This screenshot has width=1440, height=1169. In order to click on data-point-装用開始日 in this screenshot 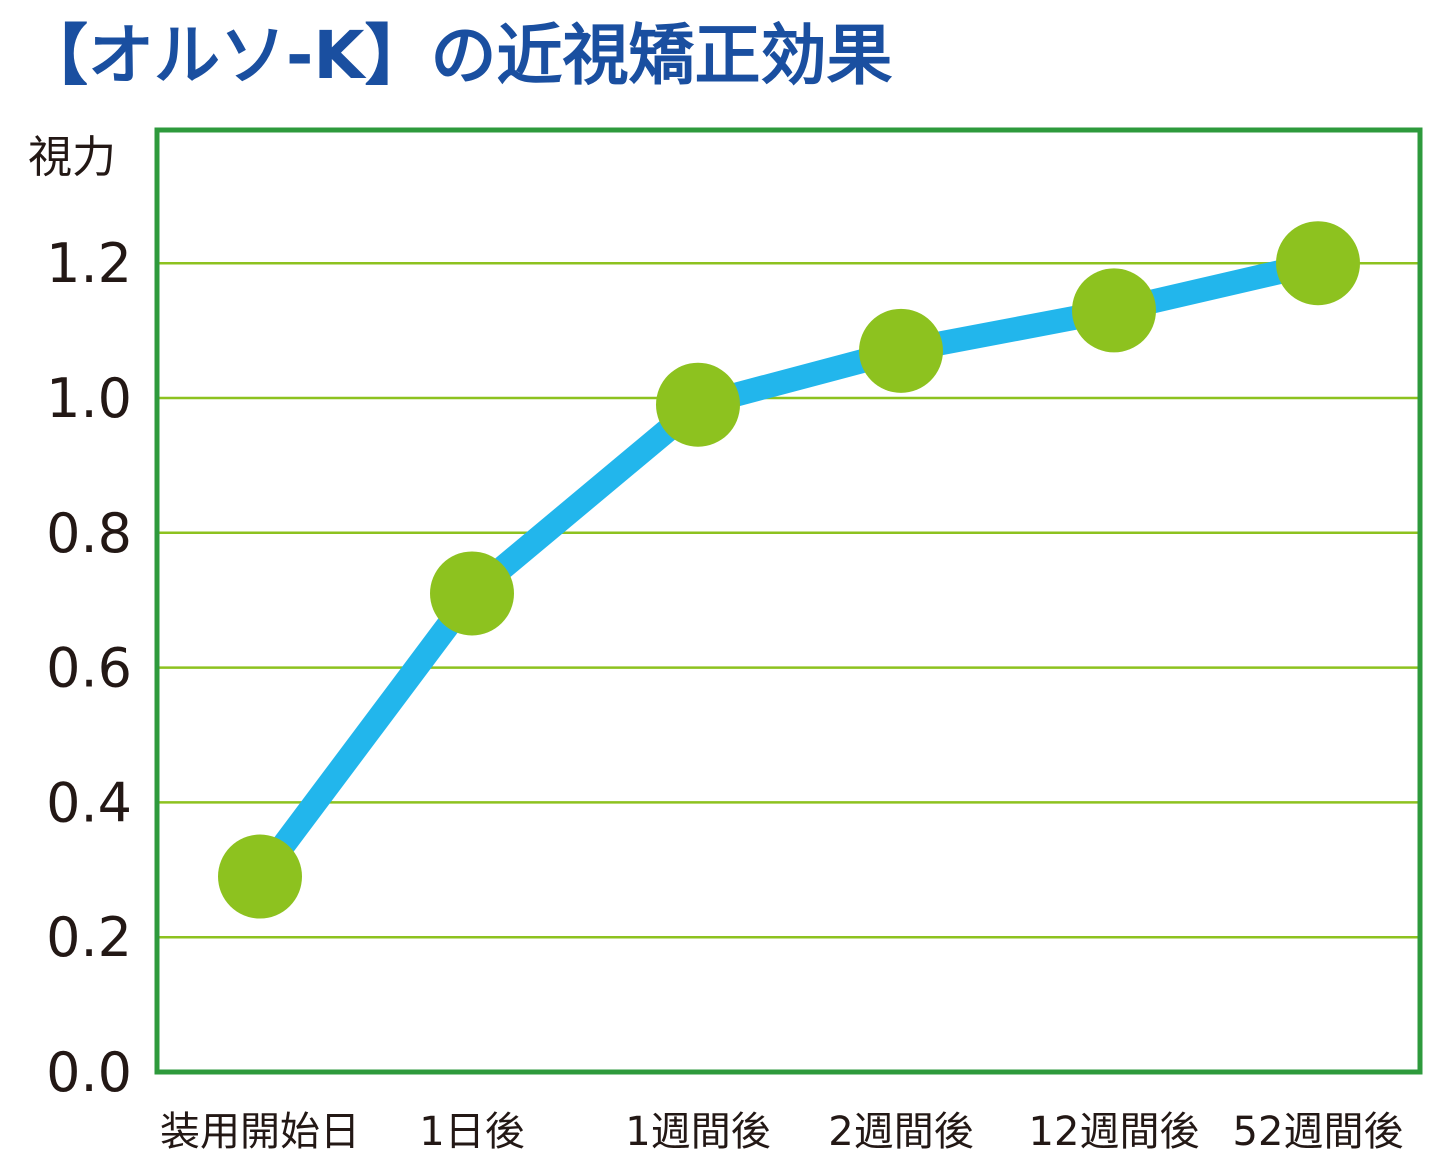, I will do `click(260, 876)`.